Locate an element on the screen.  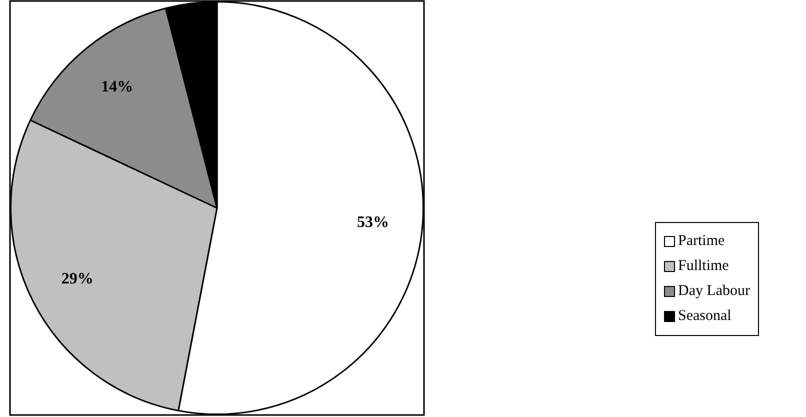
legend-label: Seasonal is located at coordinates (704, 316).